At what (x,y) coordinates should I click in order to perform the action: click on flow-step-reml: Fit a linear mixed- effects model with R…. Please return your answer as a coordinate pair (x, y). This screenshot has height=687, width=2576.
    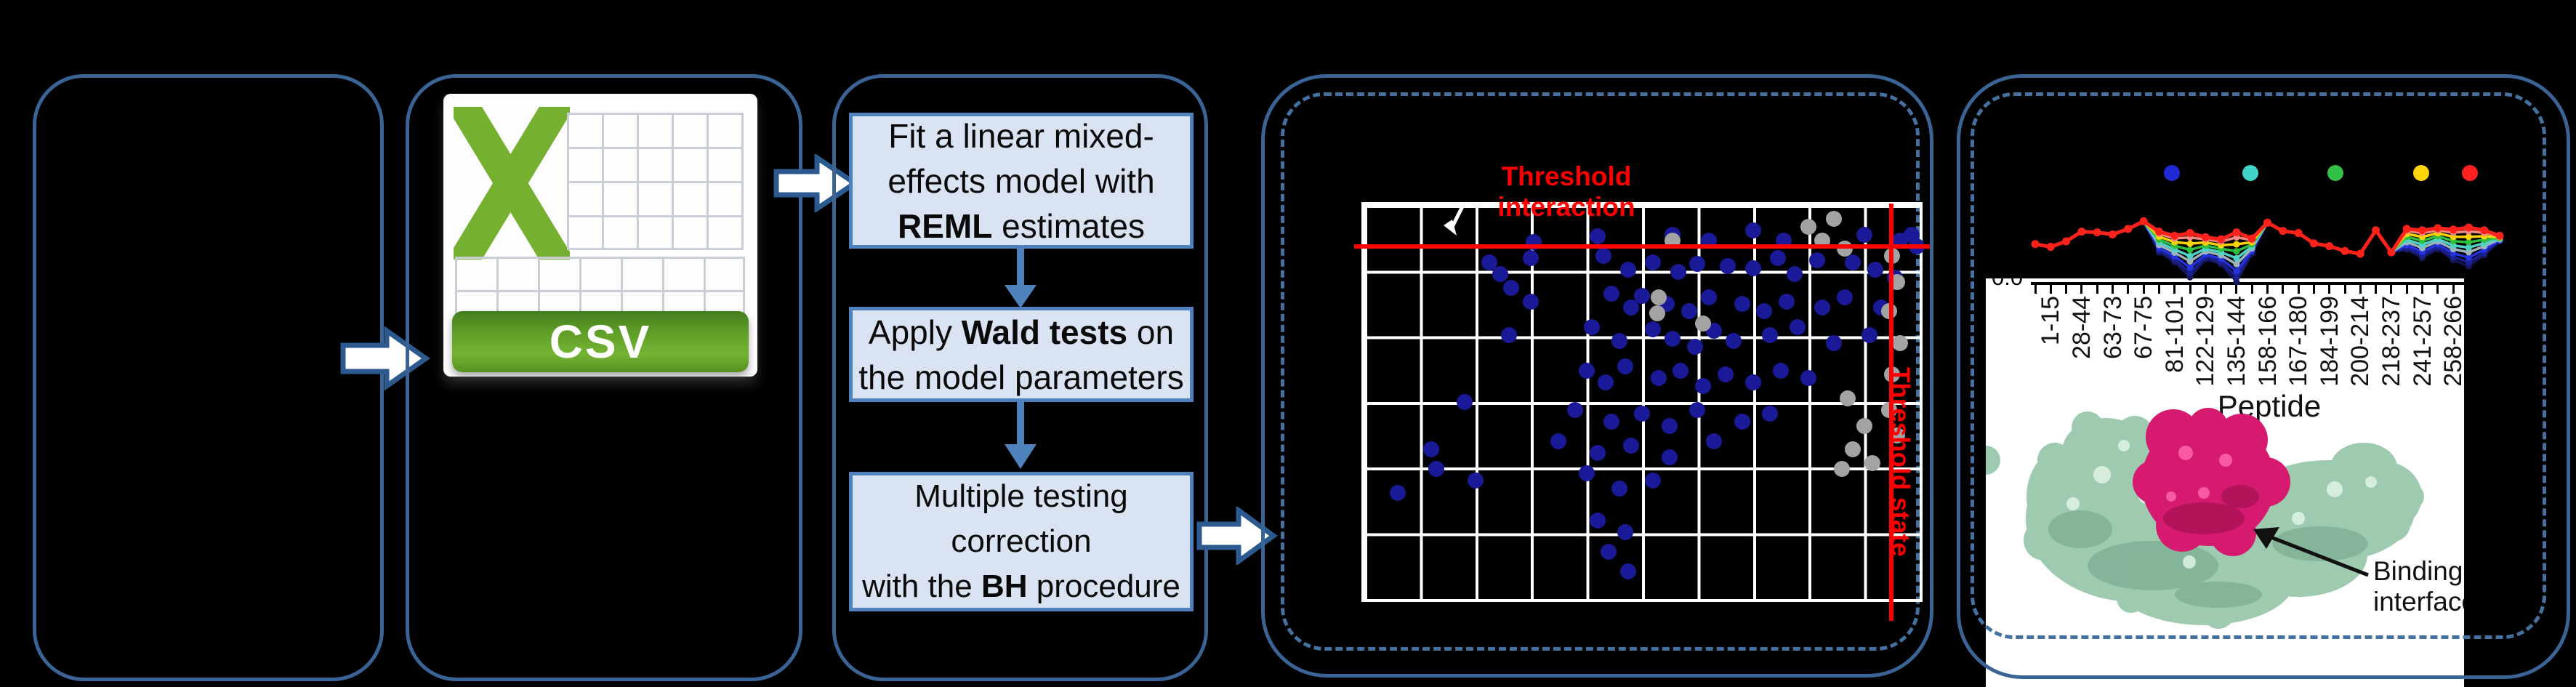
    Looking at the image, I should click on (1021, 181).